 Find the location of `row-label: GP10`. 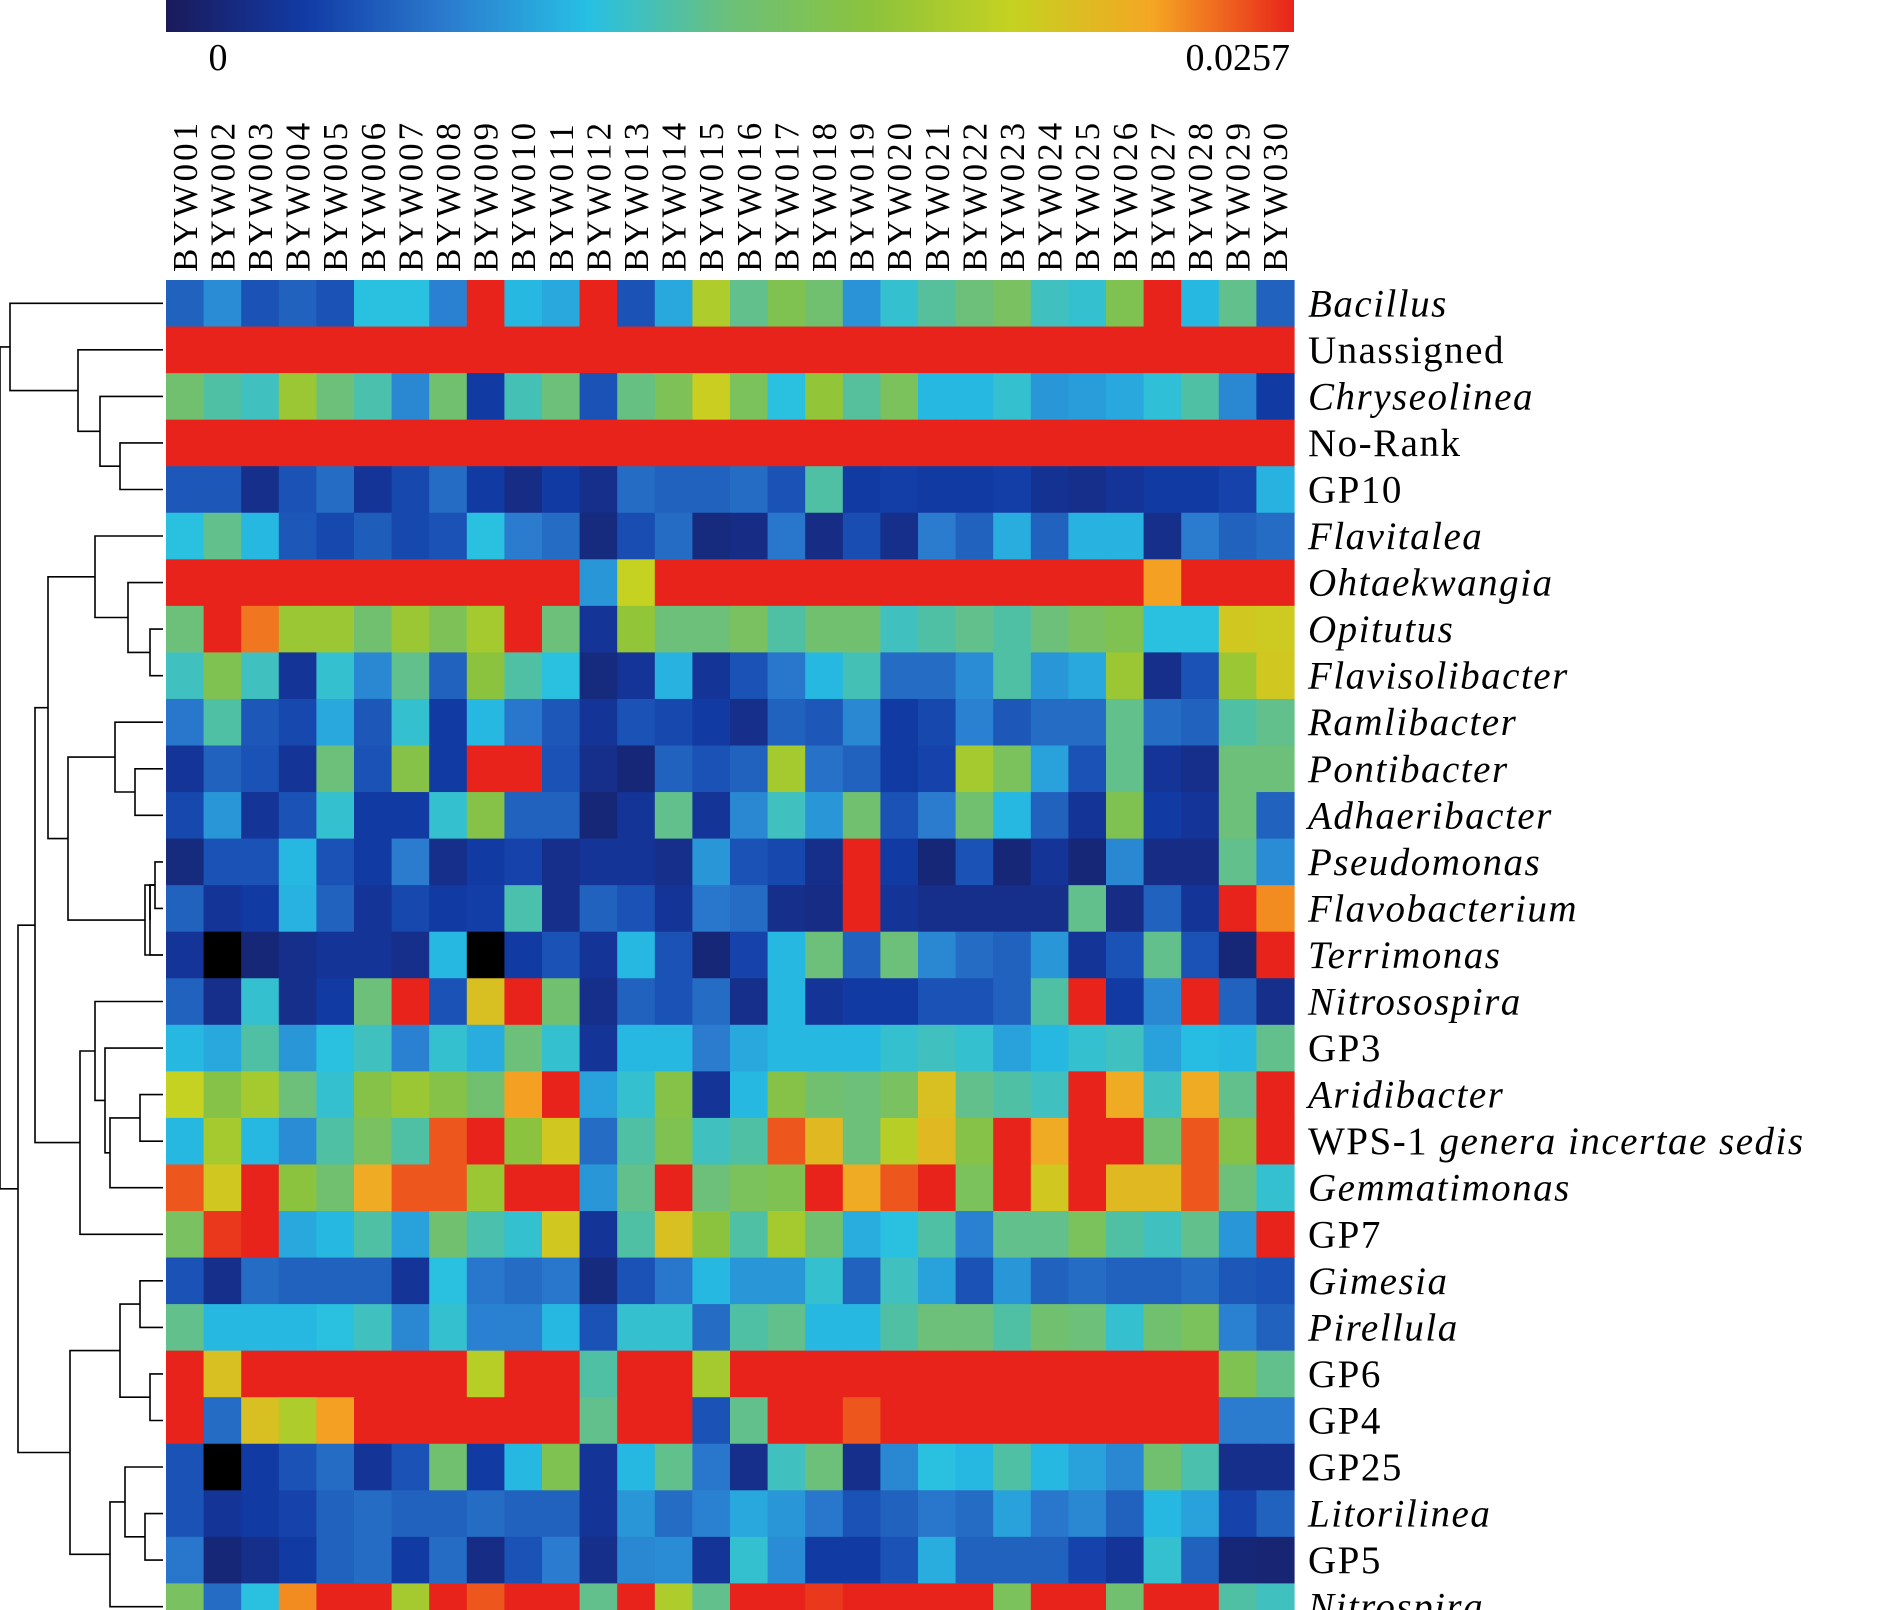

row-label: GP10 is located at coordinates (1355, 489).